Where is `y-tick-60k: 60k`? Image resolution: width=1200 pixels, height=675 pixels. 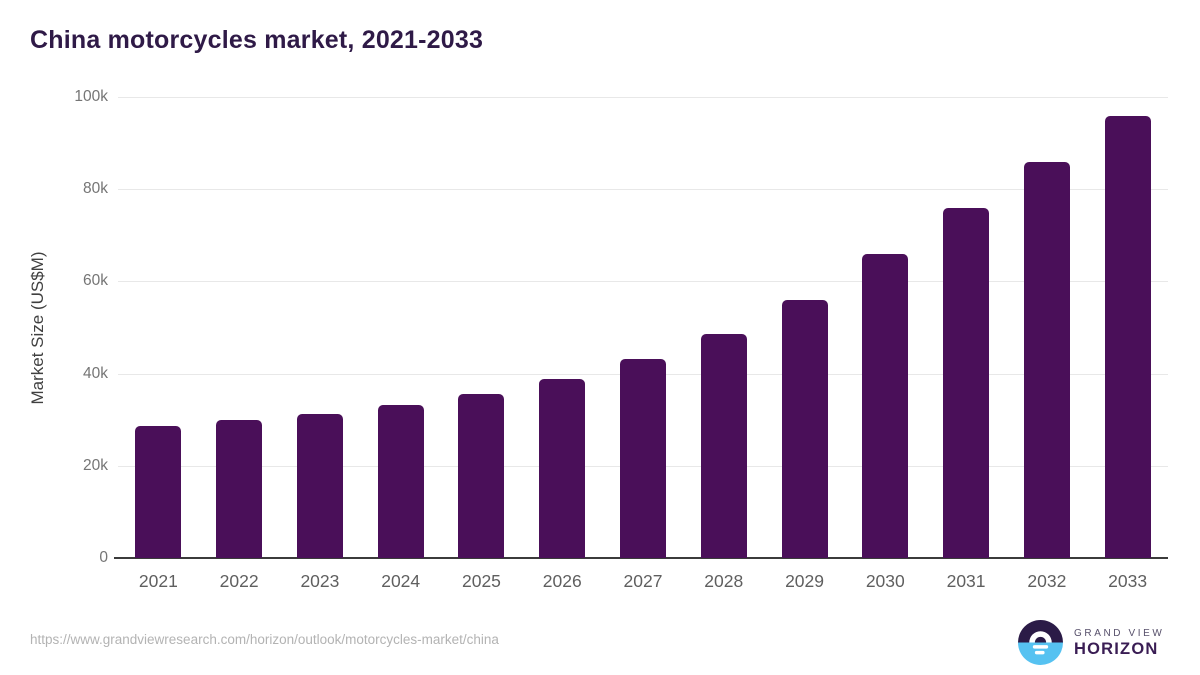 y-tick-60k: 60k is located at coordinates (95, 281).